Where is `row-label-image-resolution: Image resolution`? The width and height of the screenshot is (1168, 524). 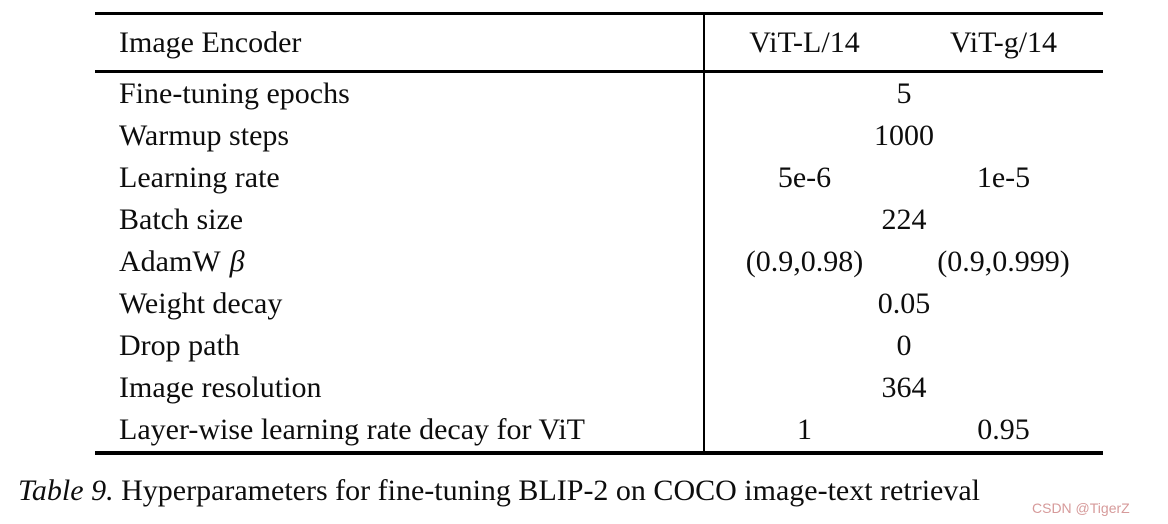
row-label-image-resolution: Image resolution is located at coordinates (400, 388).